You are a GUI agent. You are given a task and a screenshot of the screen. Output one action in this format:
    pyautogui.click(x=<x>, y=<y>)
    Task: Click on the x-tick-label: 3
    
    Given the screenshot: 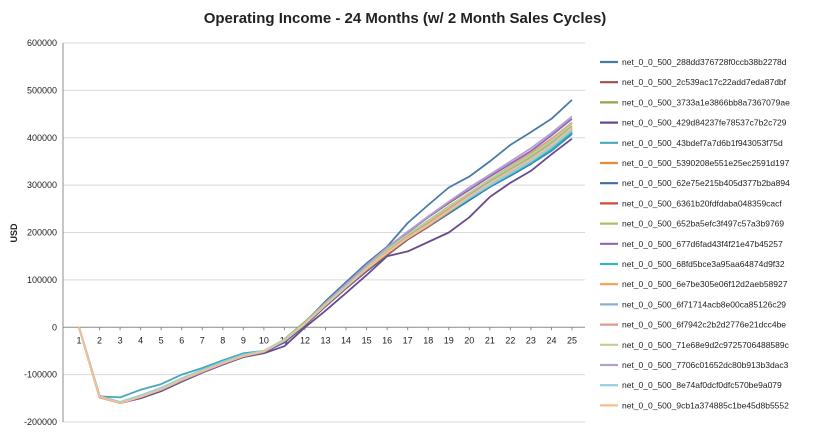 What is the action you would take?
    pyautogui.click(x=120, y=340)
    